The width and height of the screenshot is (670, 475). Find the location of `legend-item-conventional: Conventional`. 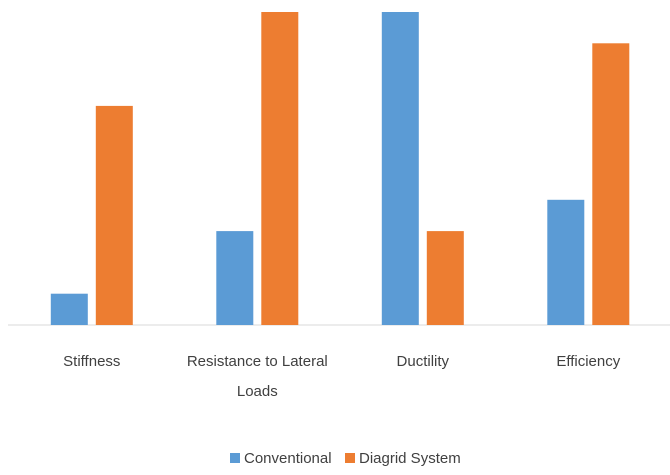

legend-item-conventional: Conventional is located at coordinates (281, 458).